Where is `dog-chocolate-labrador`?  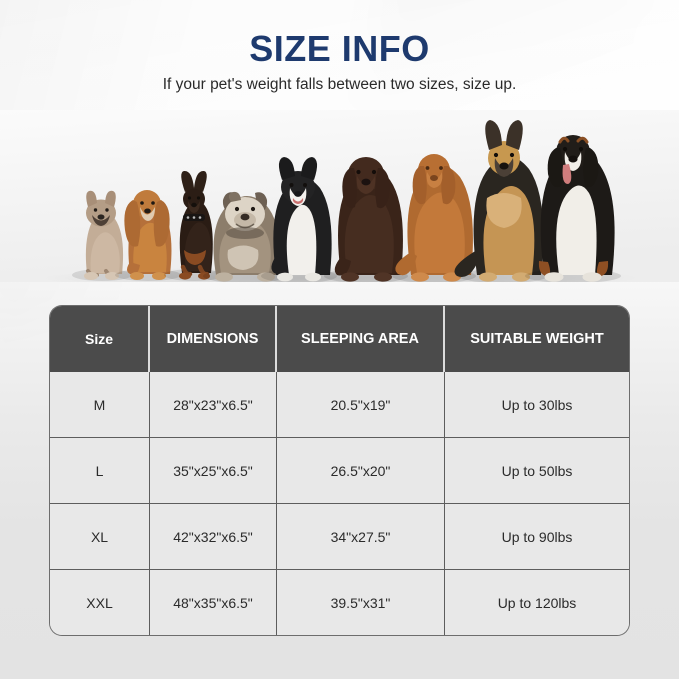 dog-chocolate-labrador is located at coordinates (366, 219).